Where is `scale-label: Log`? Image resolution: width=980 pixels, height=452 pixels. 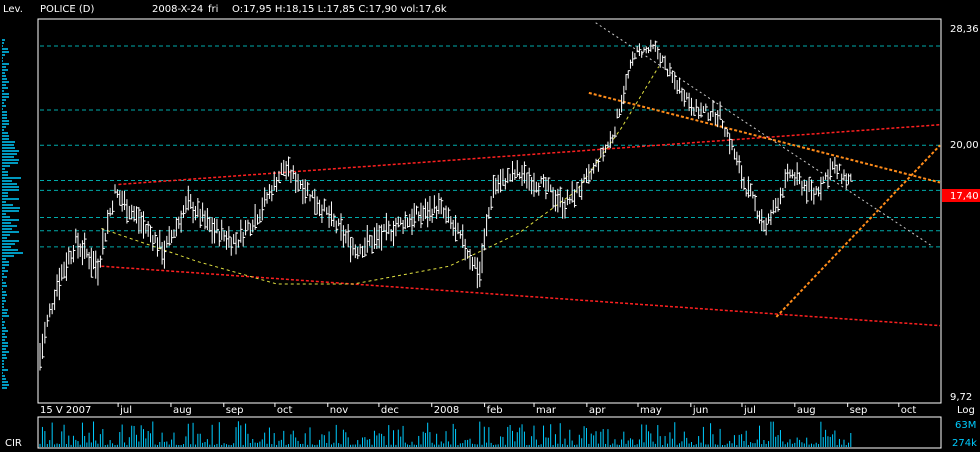 scale-label: Log is located at coordinates (966, 410).